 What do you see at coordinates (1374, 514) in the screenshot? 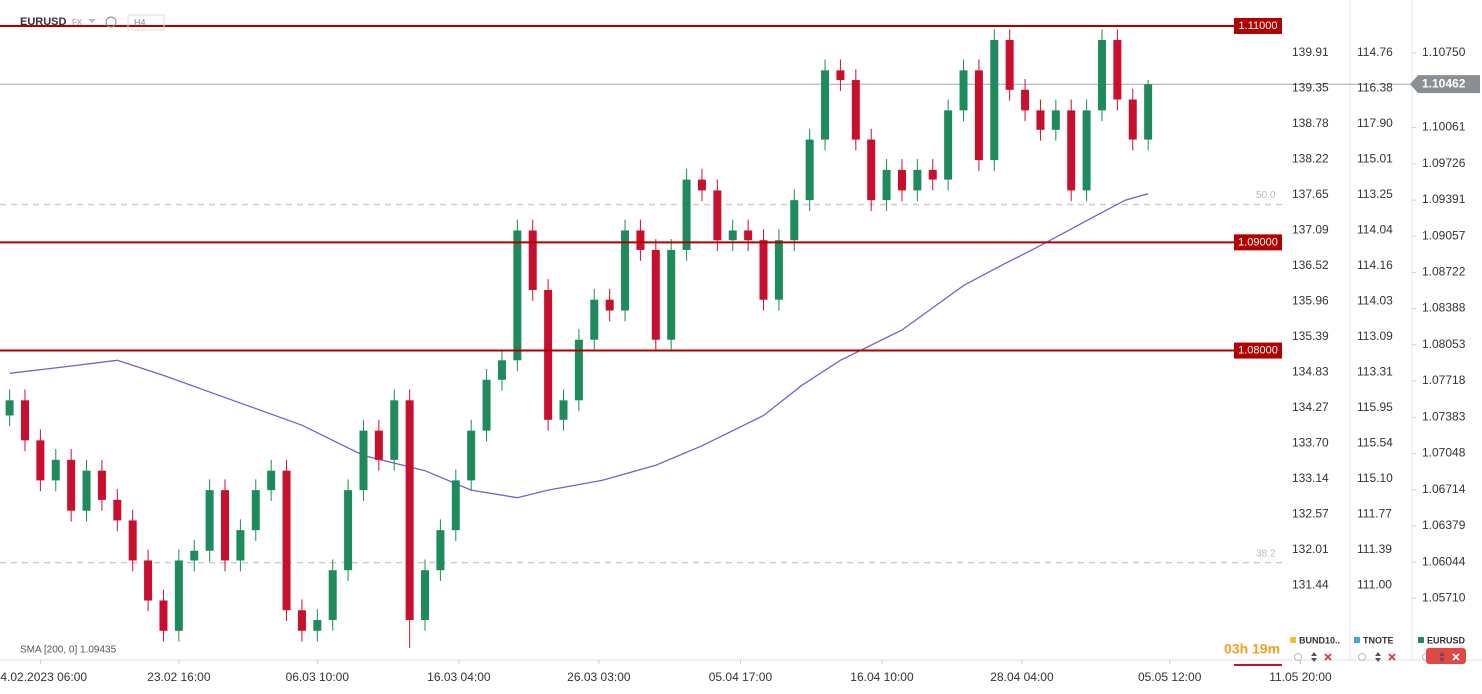
I see `tnote-label: 111.77` at bounding box center [1374, 514].